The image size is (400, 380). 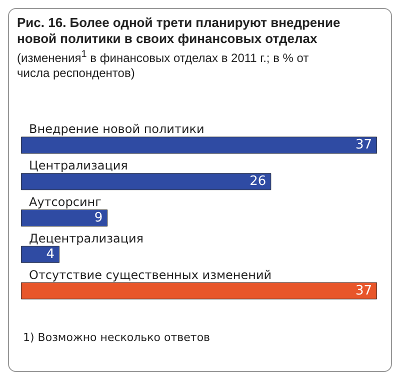 I want to click on data-label: 4, so click(x=50, y=254).